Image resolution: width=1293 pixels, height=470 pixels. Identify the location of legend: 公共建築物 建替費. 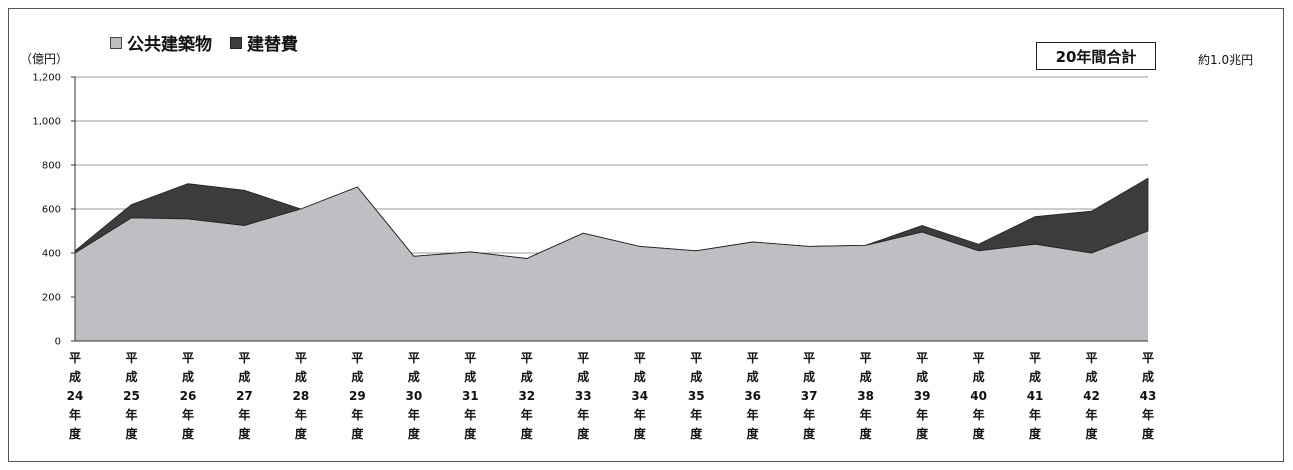
(213, 42).